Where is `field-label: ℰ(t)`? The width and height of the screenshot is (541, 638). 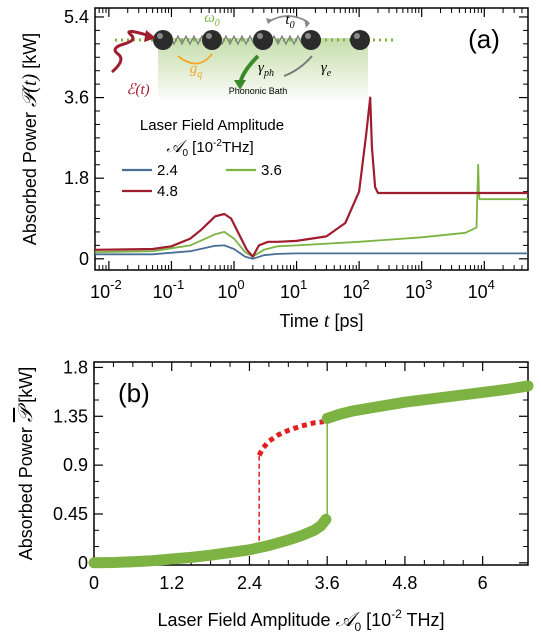 field-label: ℰ(t) is located at coordinates (137, 90).